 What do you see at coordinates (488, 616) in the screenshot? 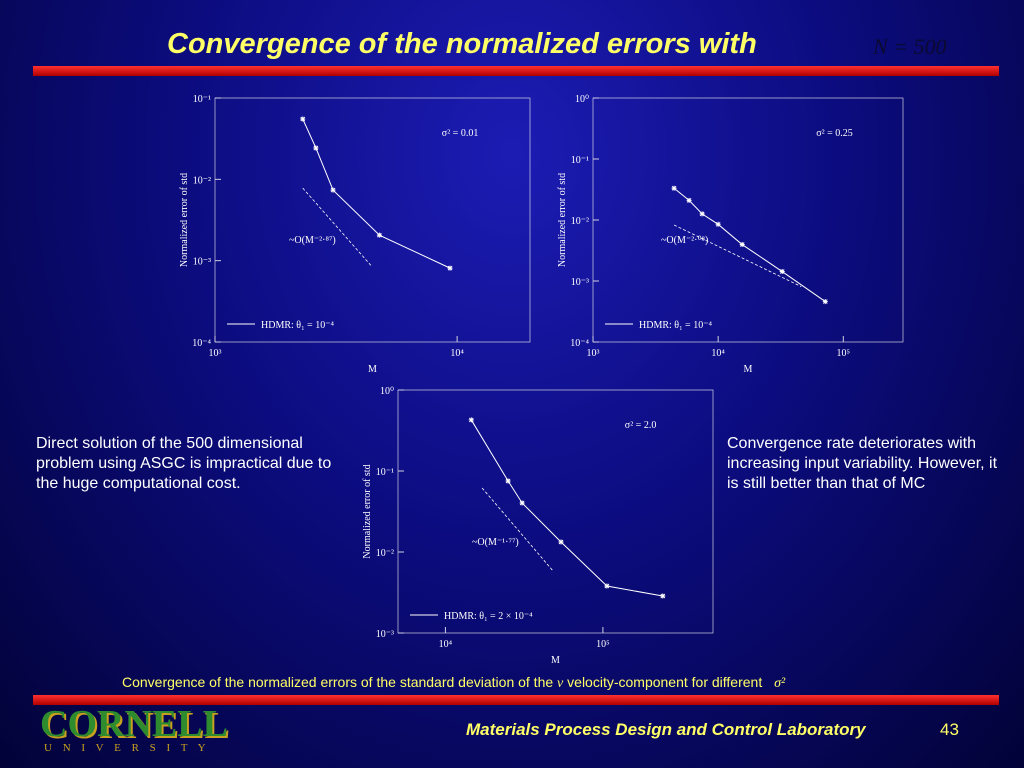
I see `legend-label: HDMR: θ₁ = 2 × 10⁻⁴` at bounding box center [488, 616].